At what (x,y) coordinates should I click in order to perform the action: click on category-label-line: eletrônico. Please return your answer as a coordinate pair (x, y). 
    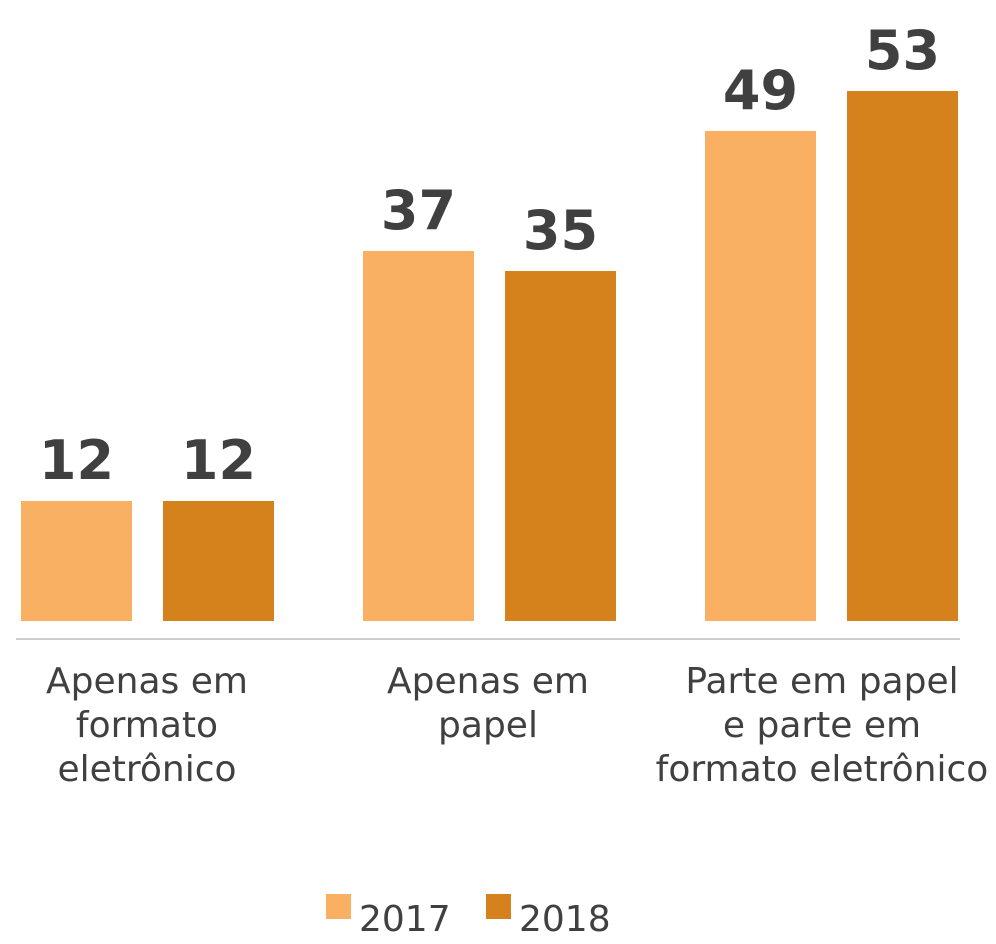
    Looking at the image, I should click on (146, 769).